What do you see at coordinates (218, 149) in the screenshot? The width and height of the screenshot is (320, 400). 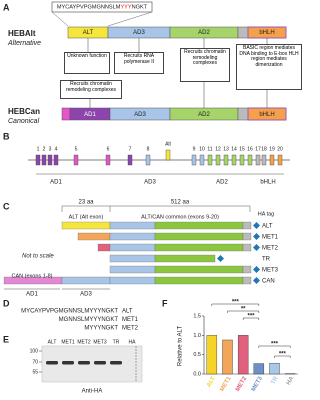 I see `exon-number: 12` at bounding box center [218, 149].